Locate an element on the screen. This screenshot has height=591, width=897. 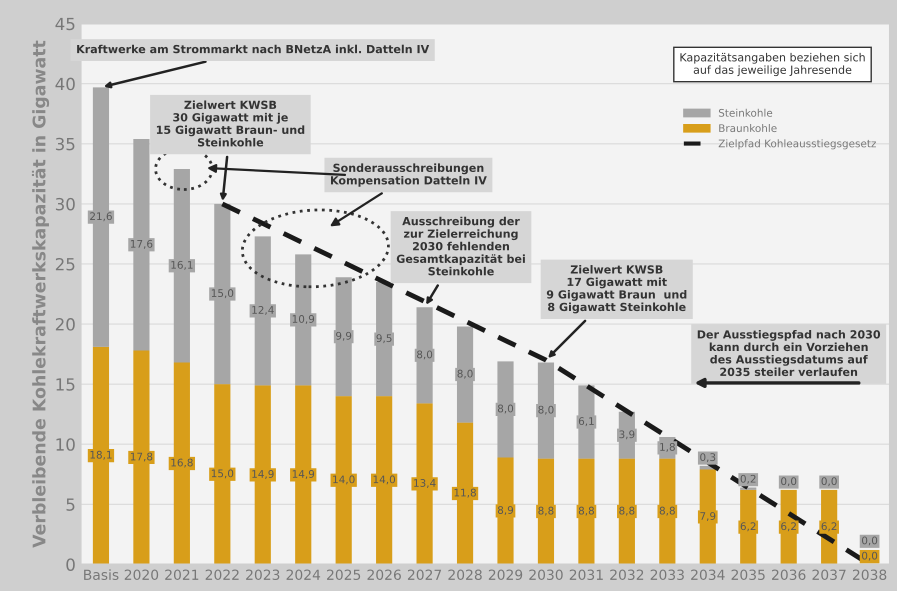
y-tick-label: 25 is located at coordinates (65, 264).